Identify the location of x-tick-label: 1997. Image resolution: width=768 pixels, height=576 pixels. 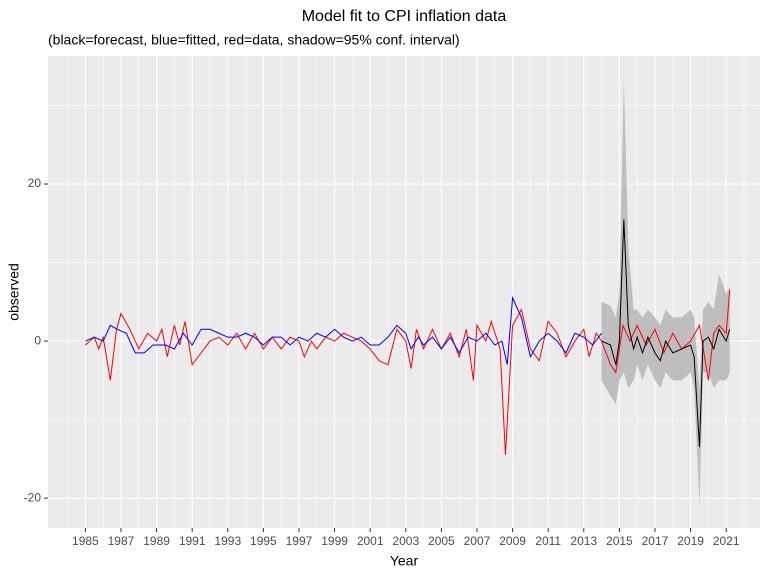
(299, 541).